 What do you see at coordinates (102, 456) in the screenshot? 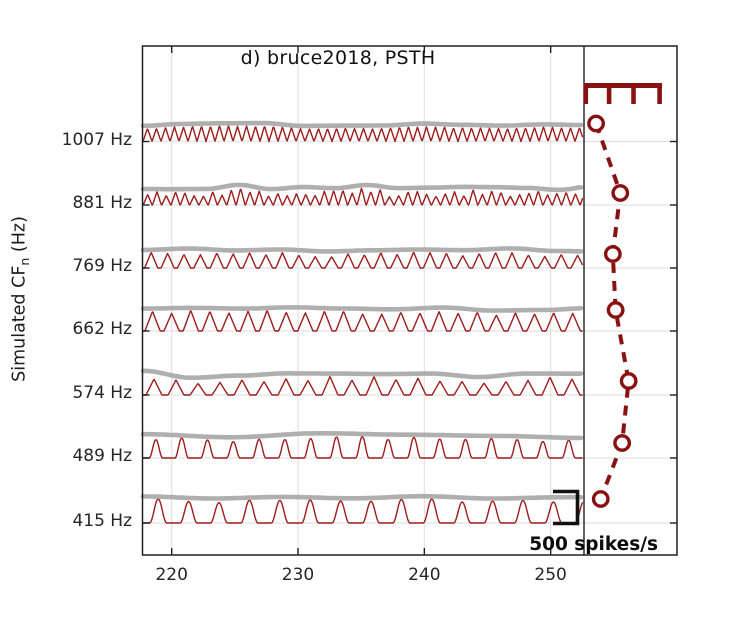
I see `y-tick-label-5: 489 Hz` at bounding box center [102, 456].